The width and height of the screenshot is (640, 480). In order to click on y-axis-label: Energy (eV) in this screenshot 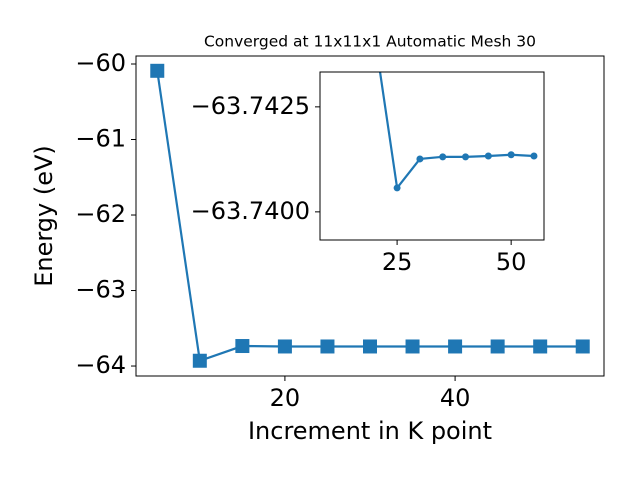, I will do `click(44, 216)`.